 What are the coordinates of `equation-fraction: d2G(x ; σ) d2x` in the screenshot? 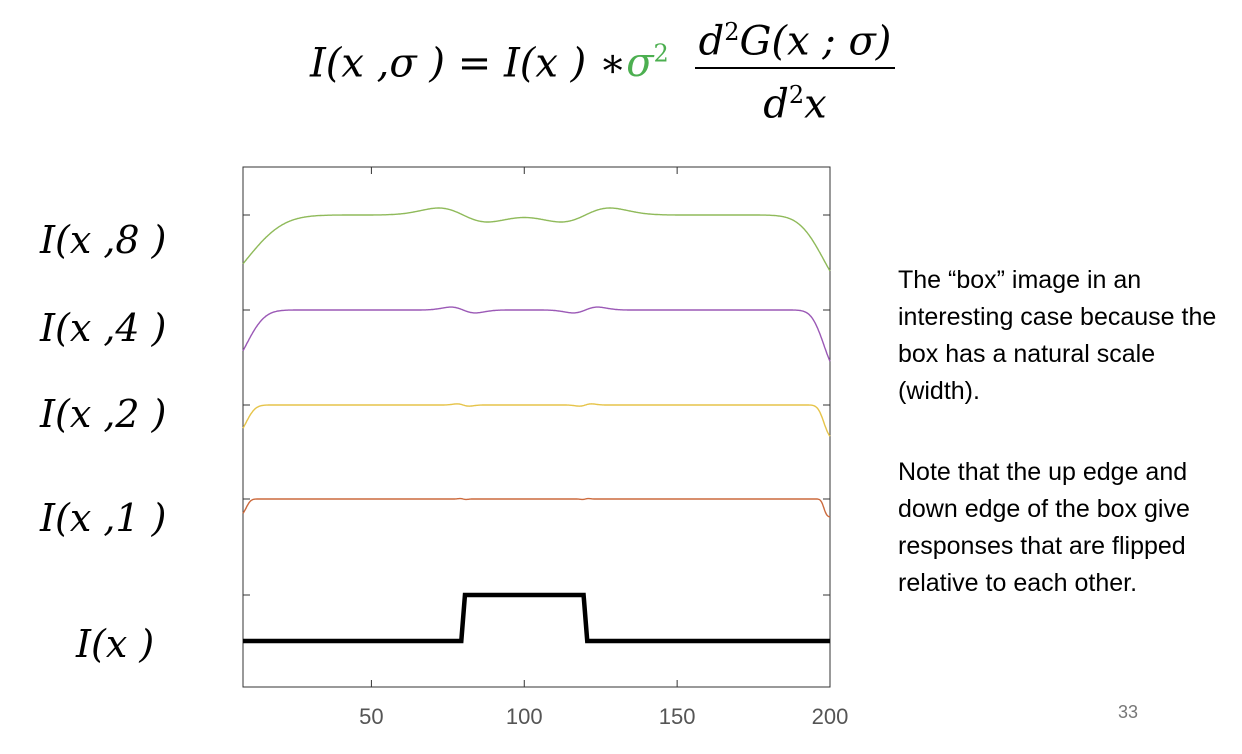 It's located at (795, 68).